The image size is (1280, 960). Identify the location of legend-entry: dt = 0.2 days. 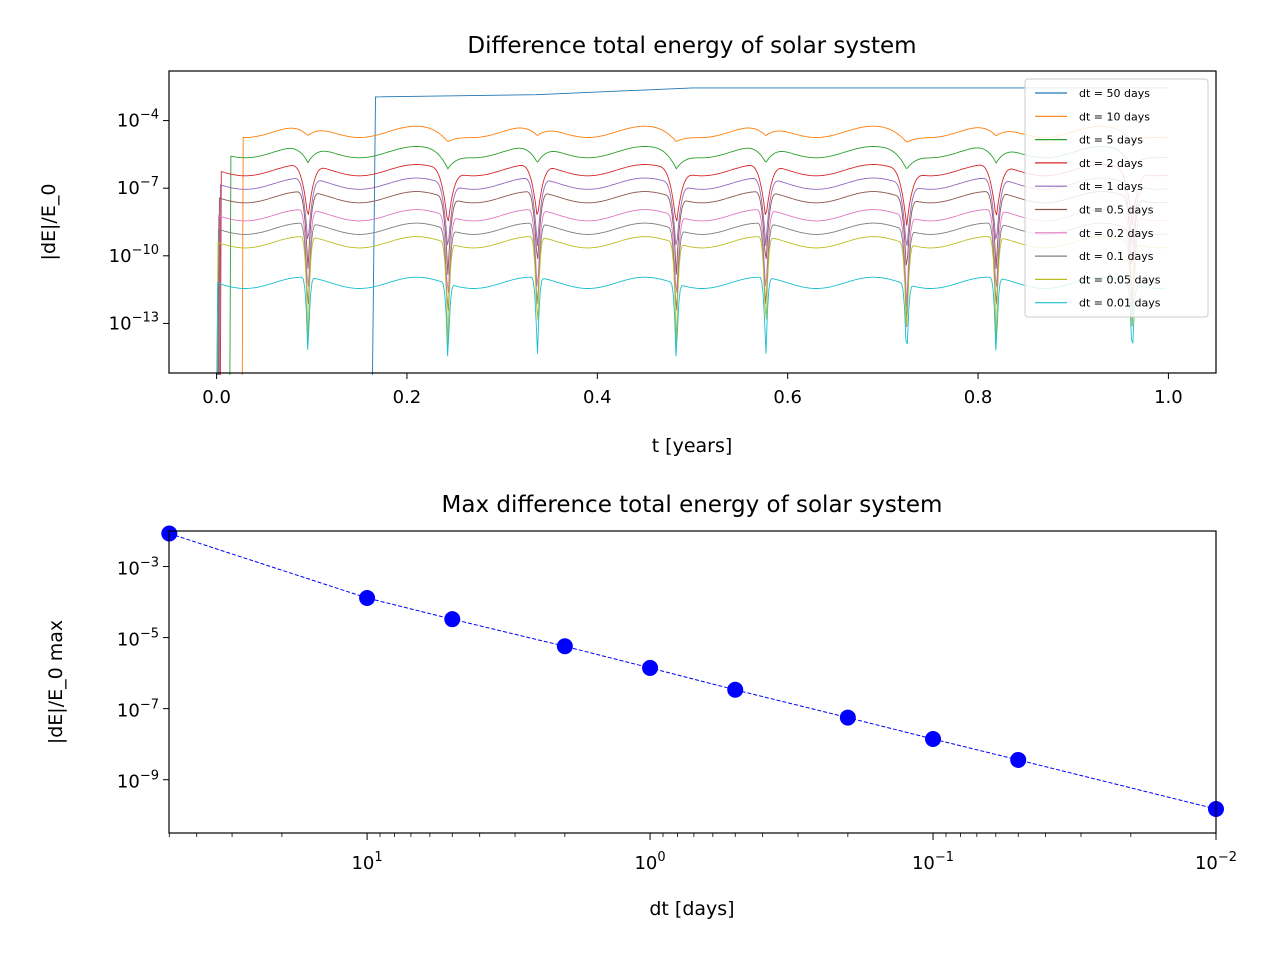
(1116, 233).